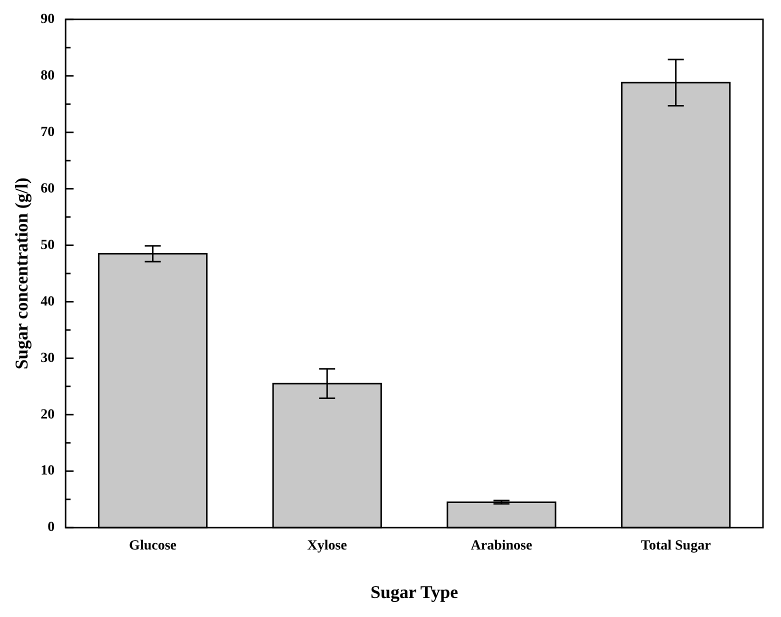 The width and height of the screenshot is (781, 617). I want to click on y-tick-label: 10, so click(47, 471).